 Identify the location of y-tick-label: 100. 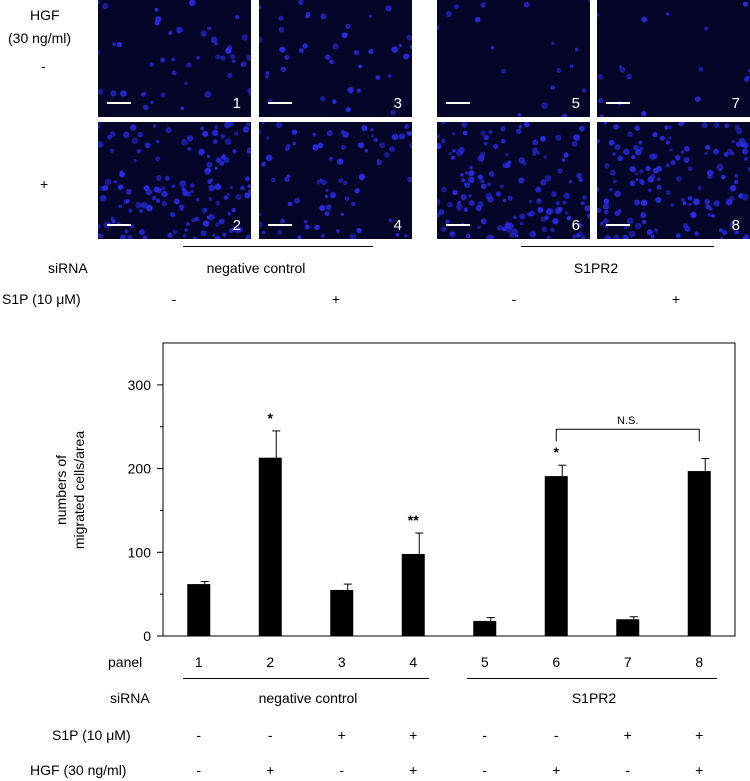
(140, 552).